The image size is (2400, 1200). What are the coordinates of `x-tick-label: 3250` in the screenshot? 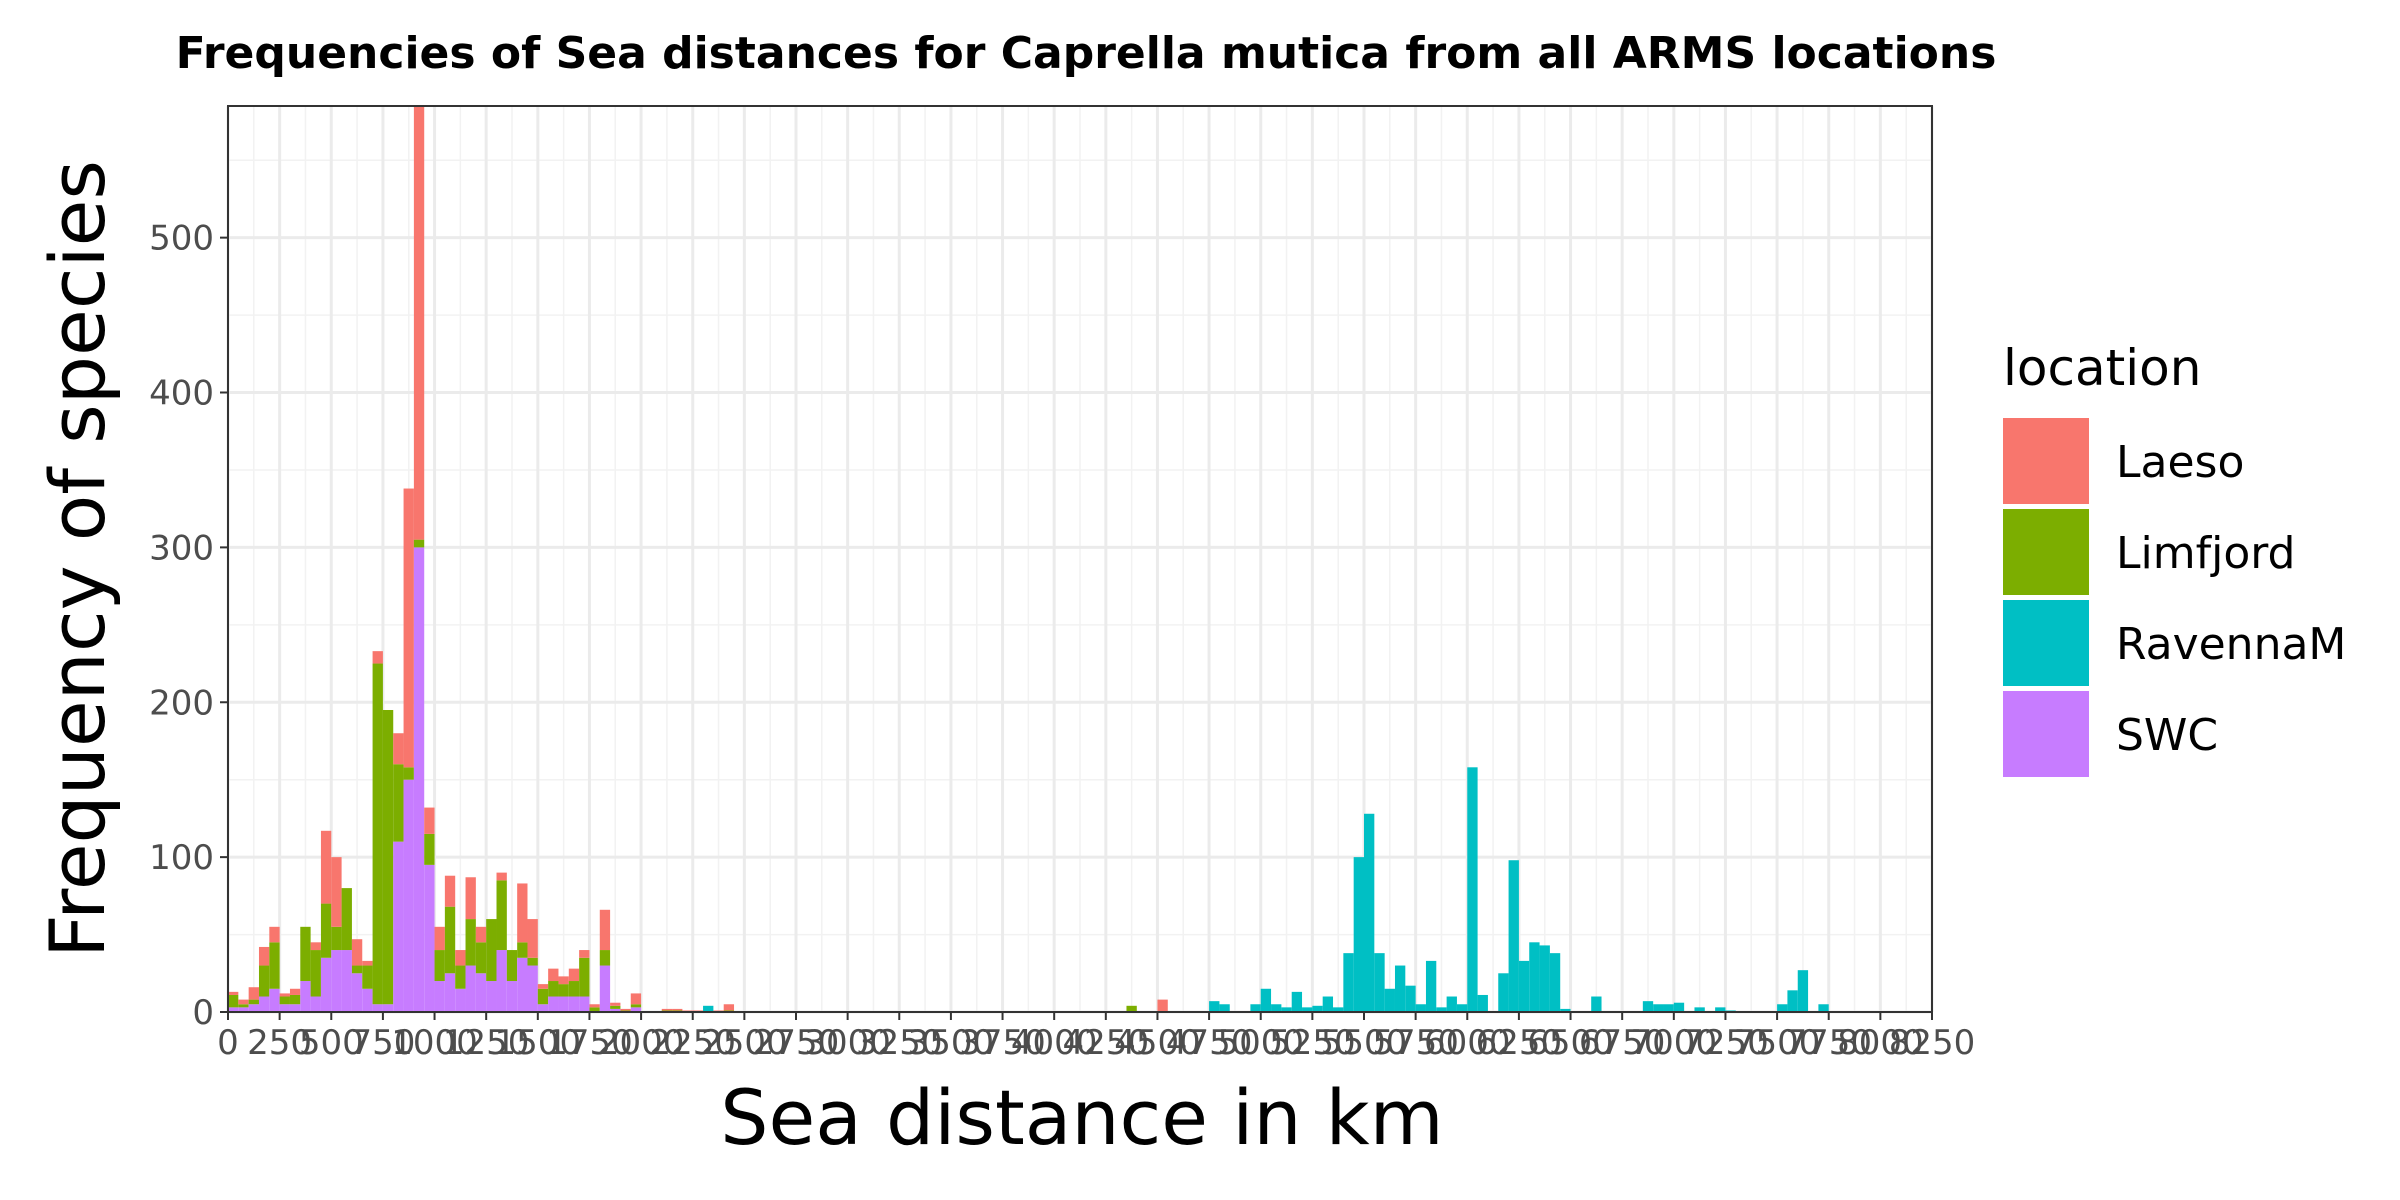 It's located at (899, 1043).